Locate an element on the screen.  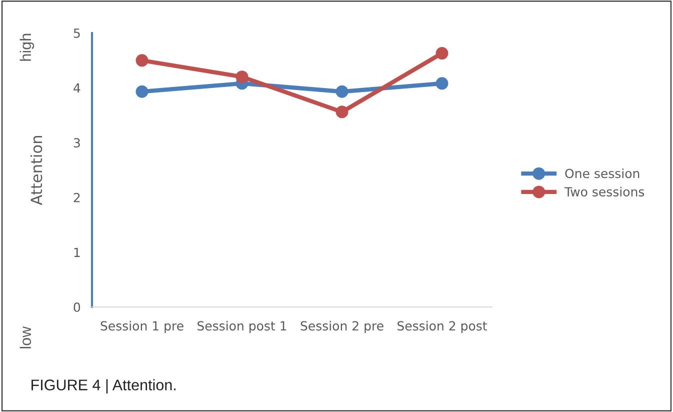
y-tick-label: 4 is located at coordinates (77, 88).